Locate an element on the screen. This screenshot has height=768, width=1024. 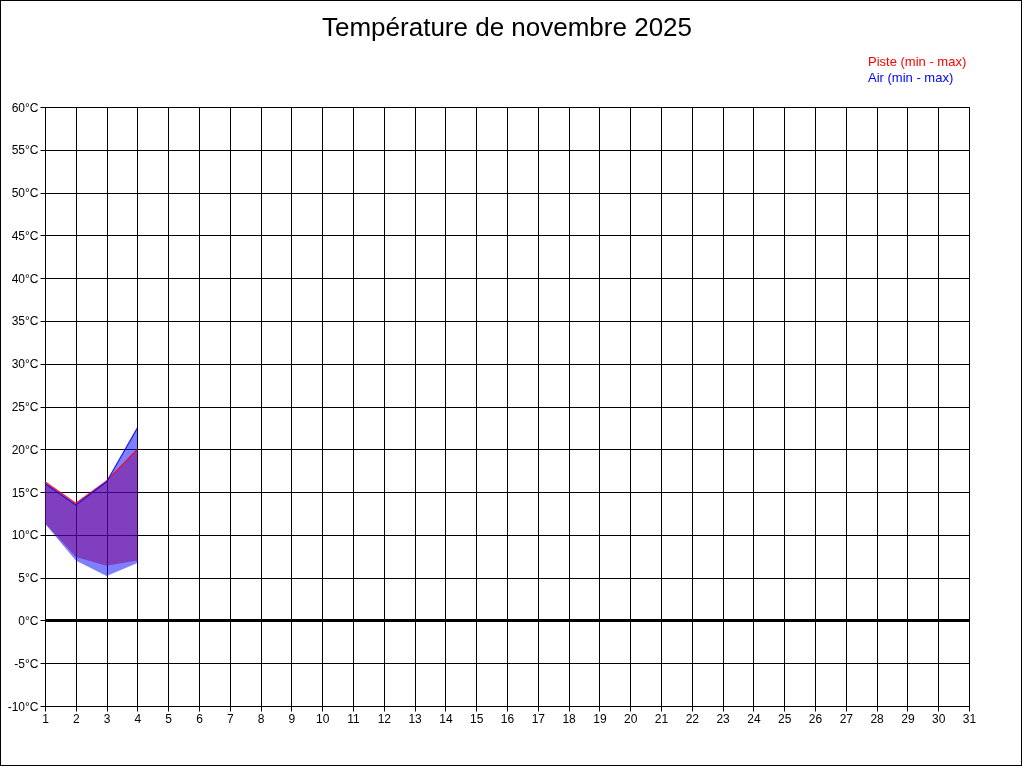
text: Piste (min - max) is located at coordinates (917, 61).